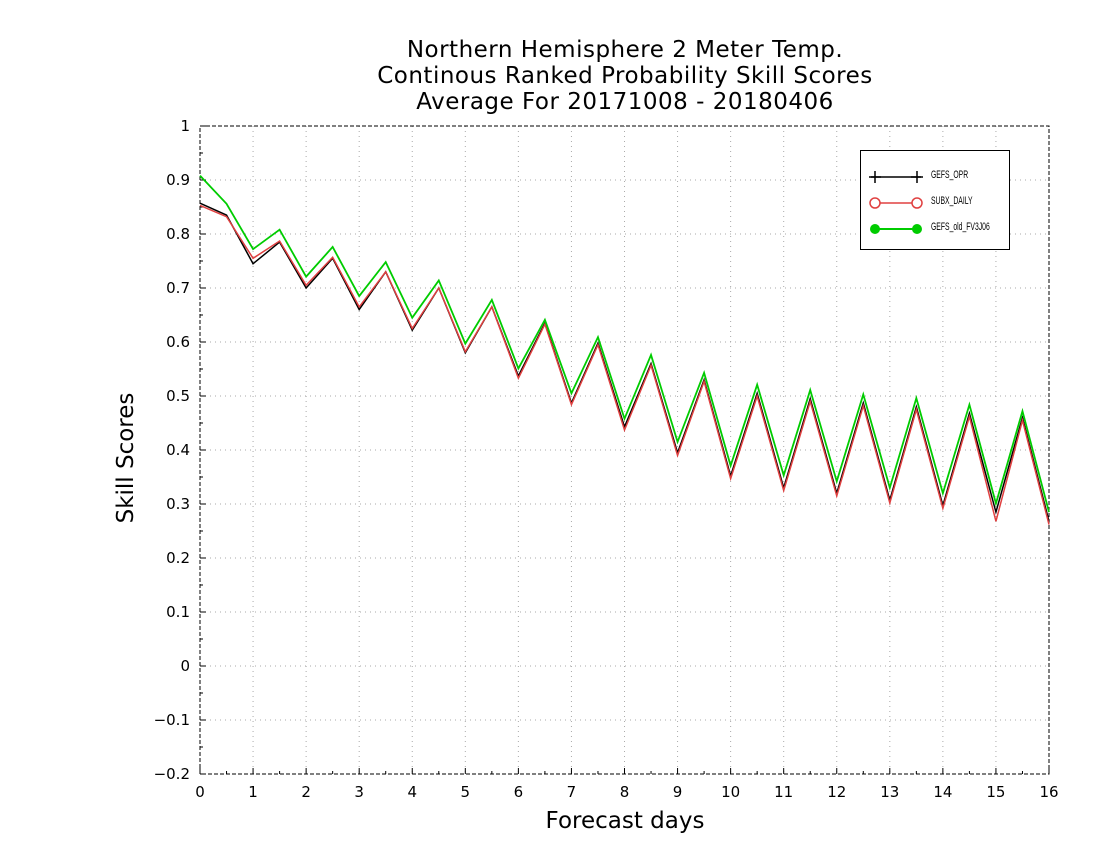  What do you see at coordinates (412, 792) in the screenshot?
I see `x-tick-label: 4` at bounding box center [412, 792].